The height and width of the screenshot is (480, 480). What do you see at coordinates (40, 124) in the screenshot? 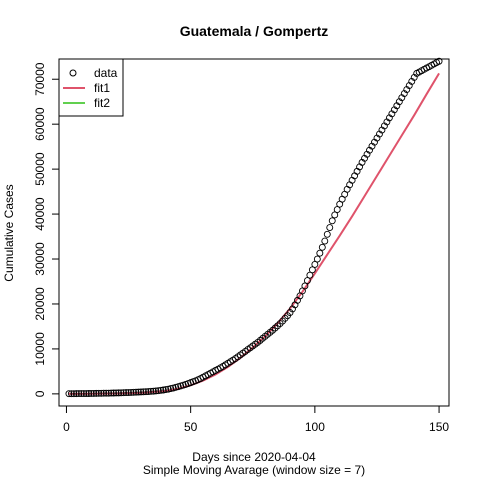
I see `y-tick-label: 60000` at bounding box center [40, 124].